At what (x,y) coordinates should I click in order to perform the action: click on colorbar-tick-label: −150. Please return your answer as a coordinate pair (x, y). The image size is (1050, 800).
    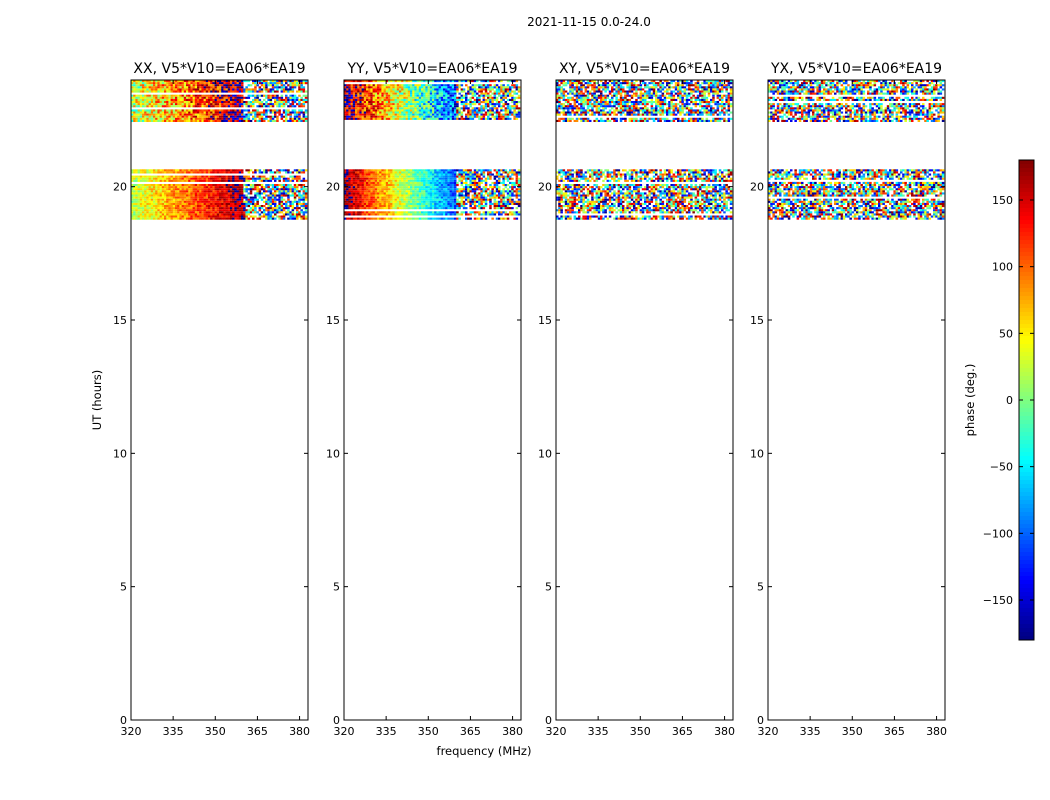
    Looking at the image, I should click on (998, 600).